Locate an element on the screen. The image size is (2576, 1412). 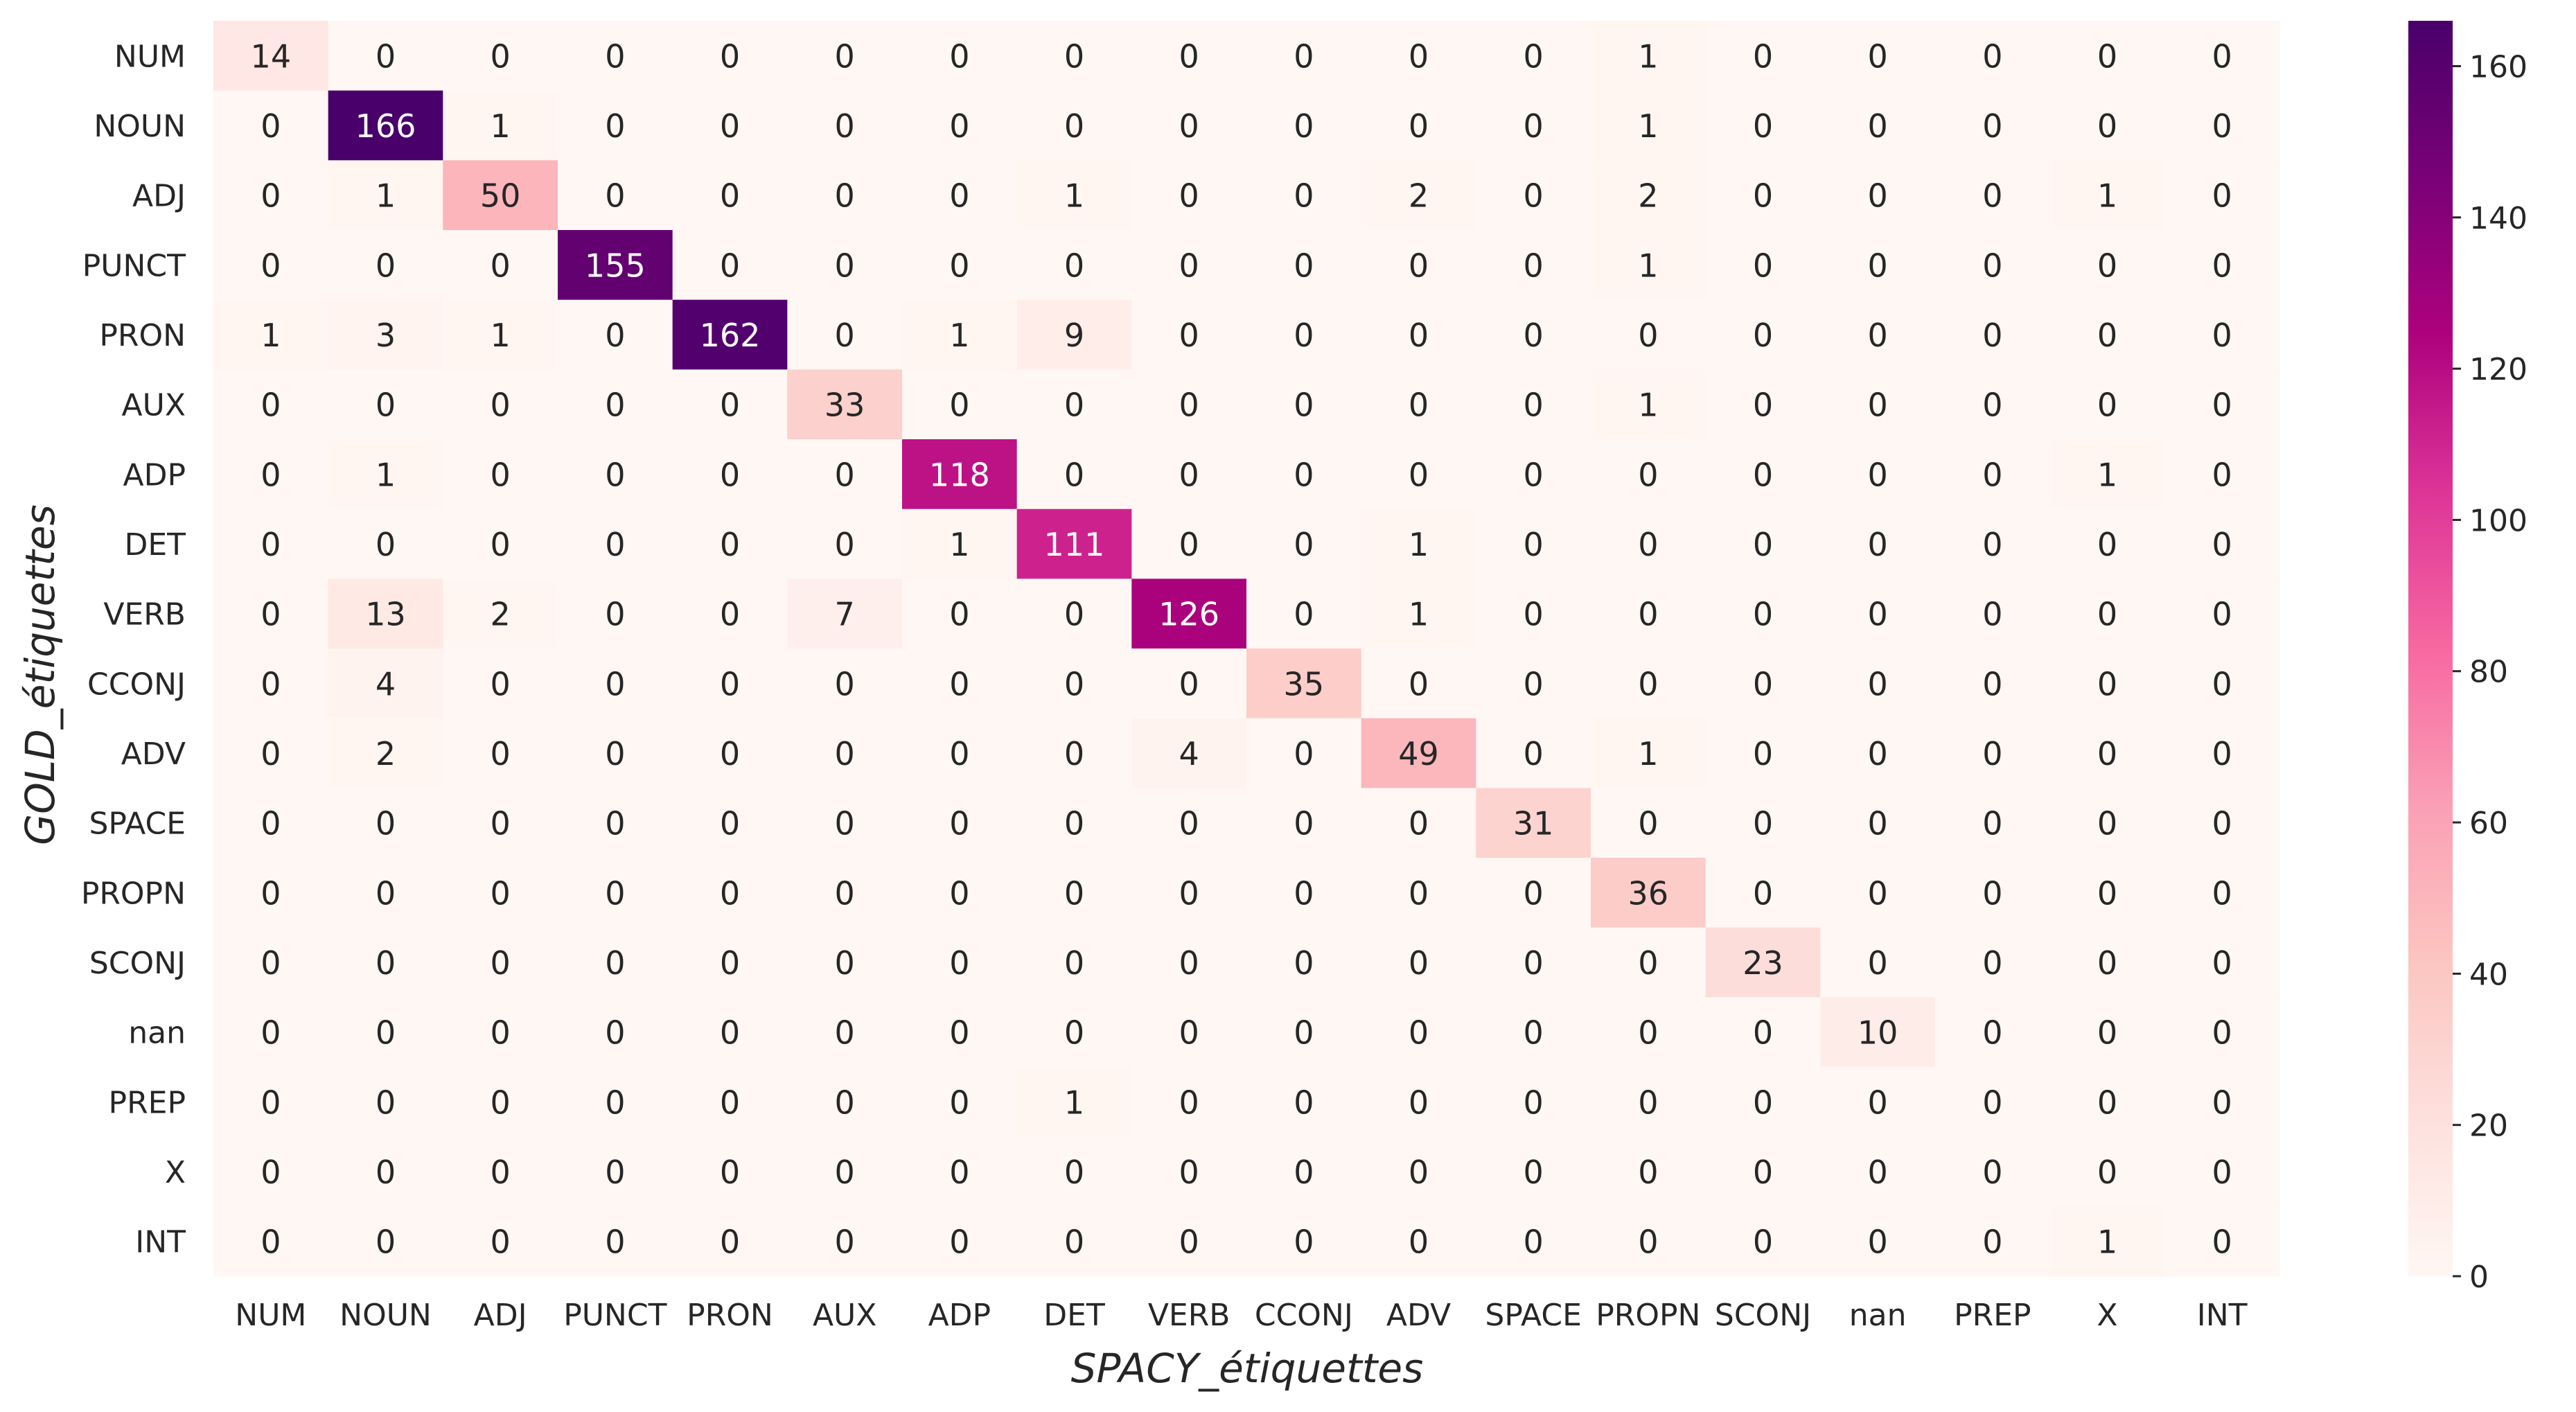
cell-value-label: 155 is located at coordinates (615, 266).